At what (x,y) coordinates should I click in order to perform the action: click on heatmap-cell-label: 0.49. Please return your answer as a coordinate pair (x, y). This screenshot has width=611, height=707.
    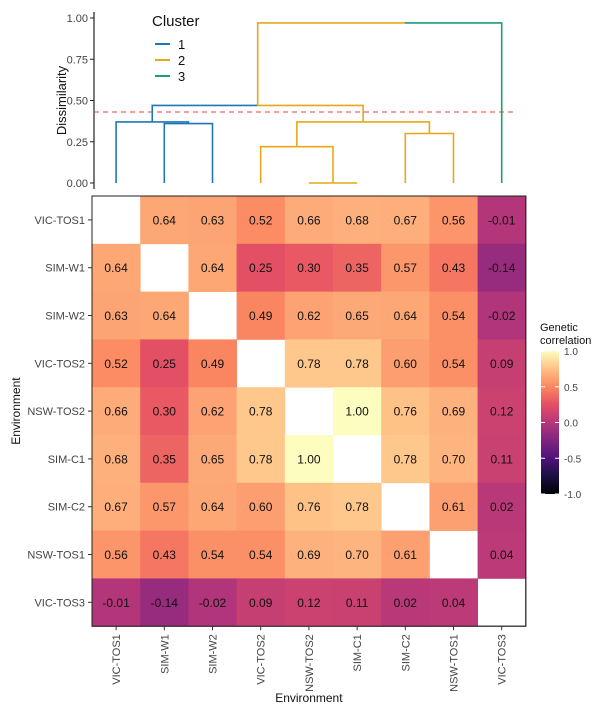
    Looking at the image, I should click on (213, 364).